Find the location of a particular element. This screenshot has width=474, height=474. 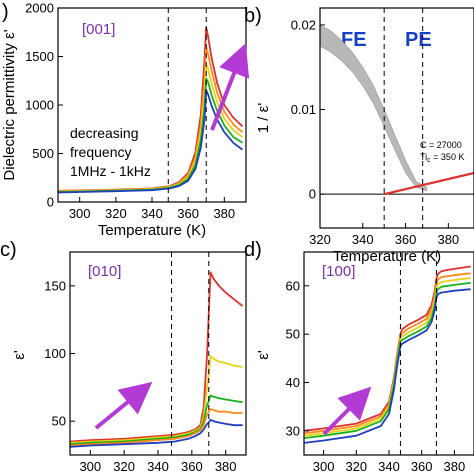

fit-c-label: C = 27000 is located at coordinates (441, 145).